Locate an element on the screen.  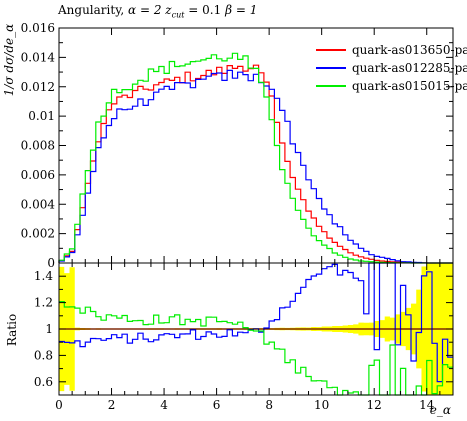
title-zcut: z is located at coordinates (168, 10).